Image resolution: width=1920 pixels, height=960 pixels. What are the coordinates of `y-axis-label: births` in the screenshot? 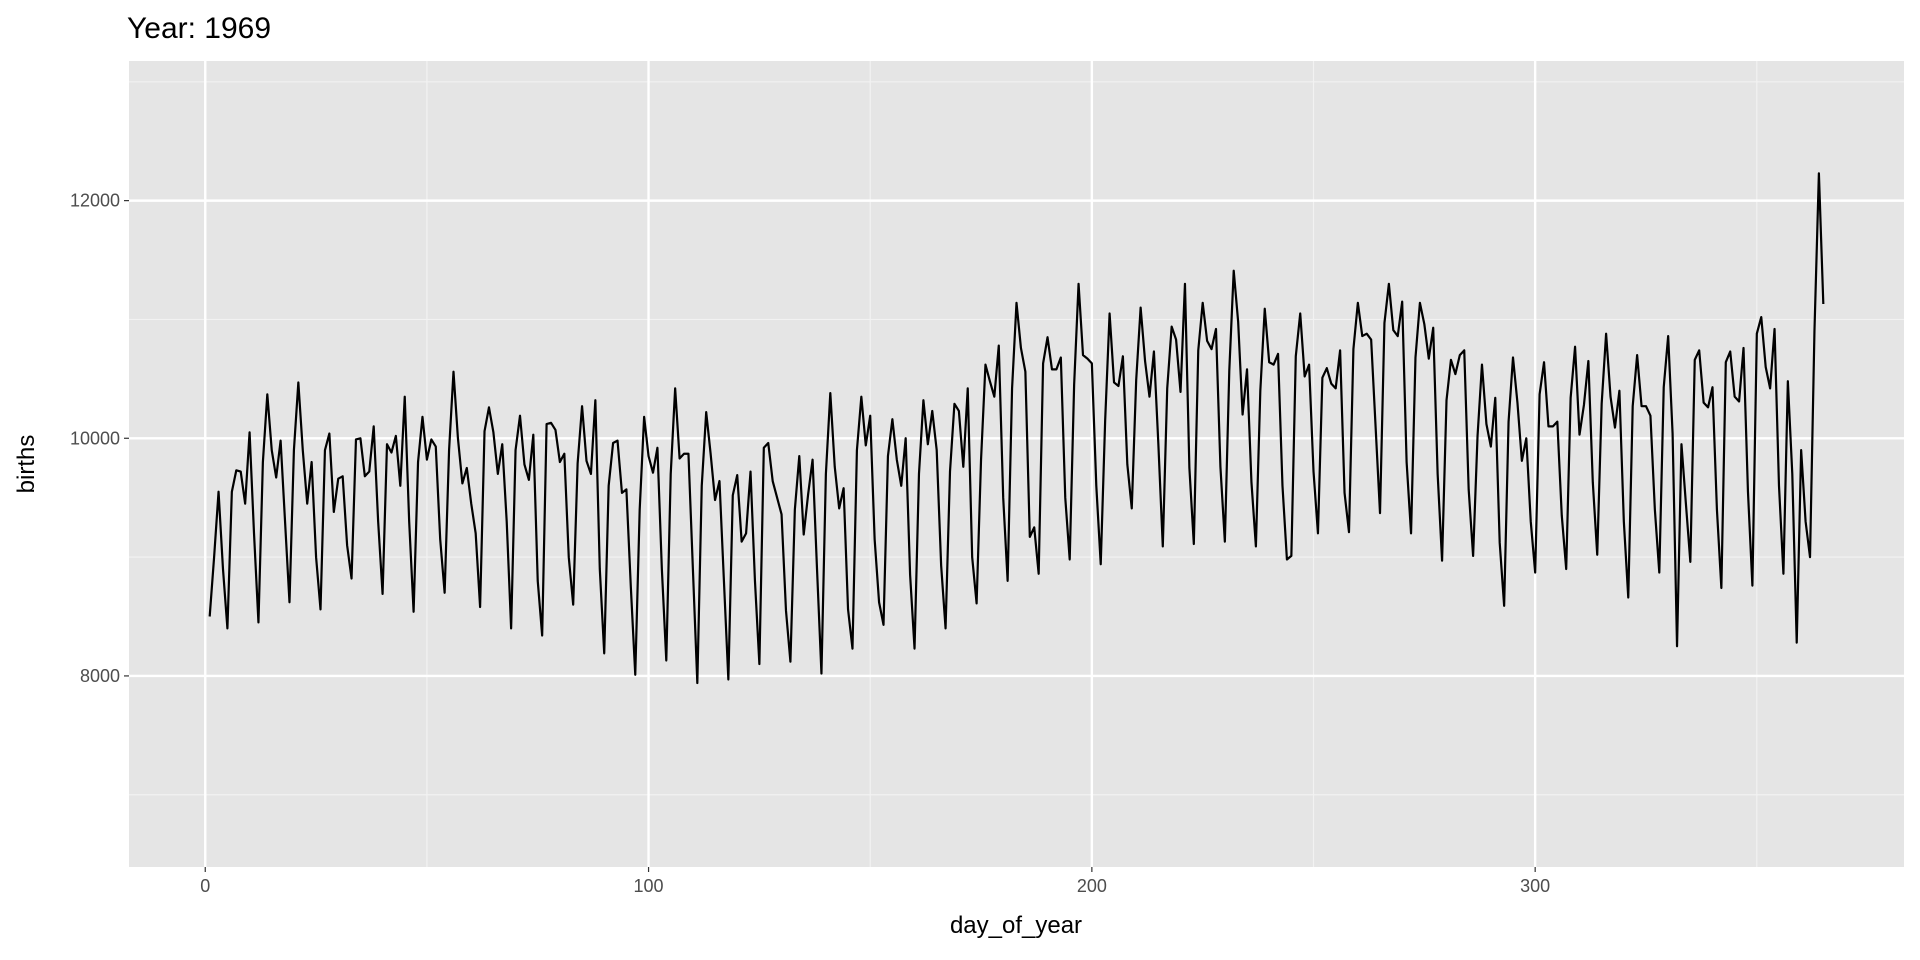 It's located at (26, 464).